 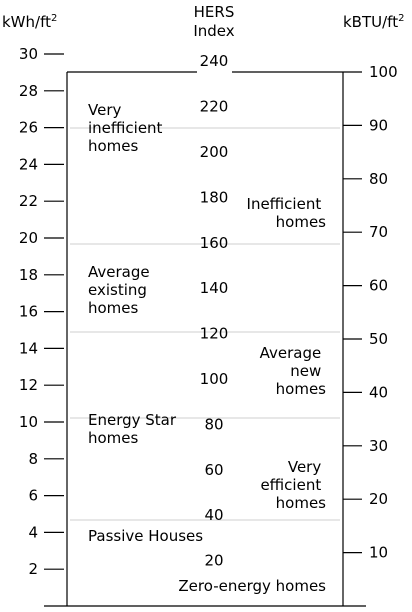 What do you see at coordinates (287, 213) in the screenshot?
I see `label-inefficient: Inefficient homes` at bounding box center [287, 213].